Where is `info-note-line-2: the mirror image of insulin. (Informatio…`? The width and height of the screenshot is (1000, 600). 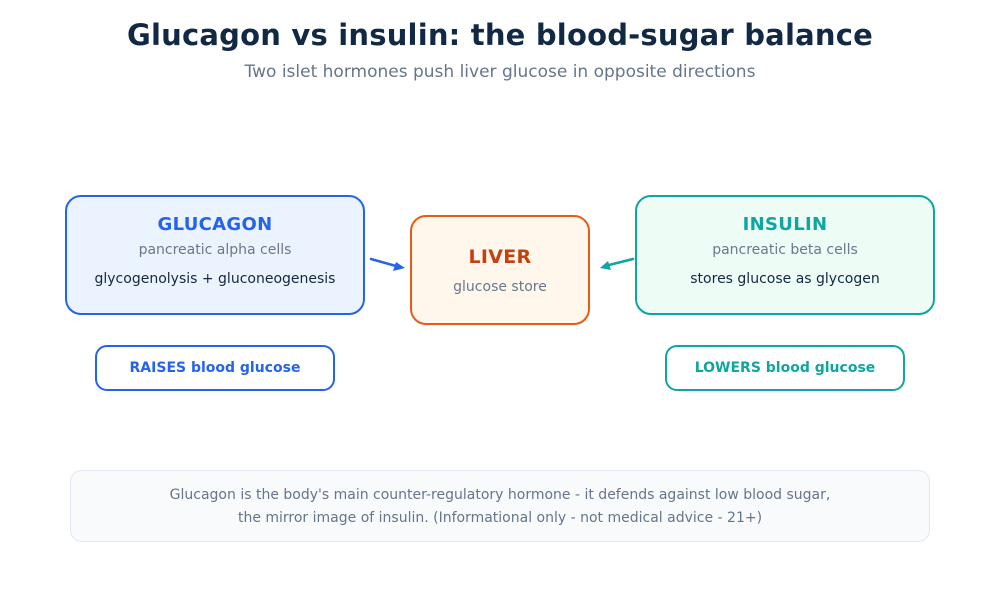 info-note-line-2: the mirror image of insulin. (Informatio… is located at coordinates (500, 518).